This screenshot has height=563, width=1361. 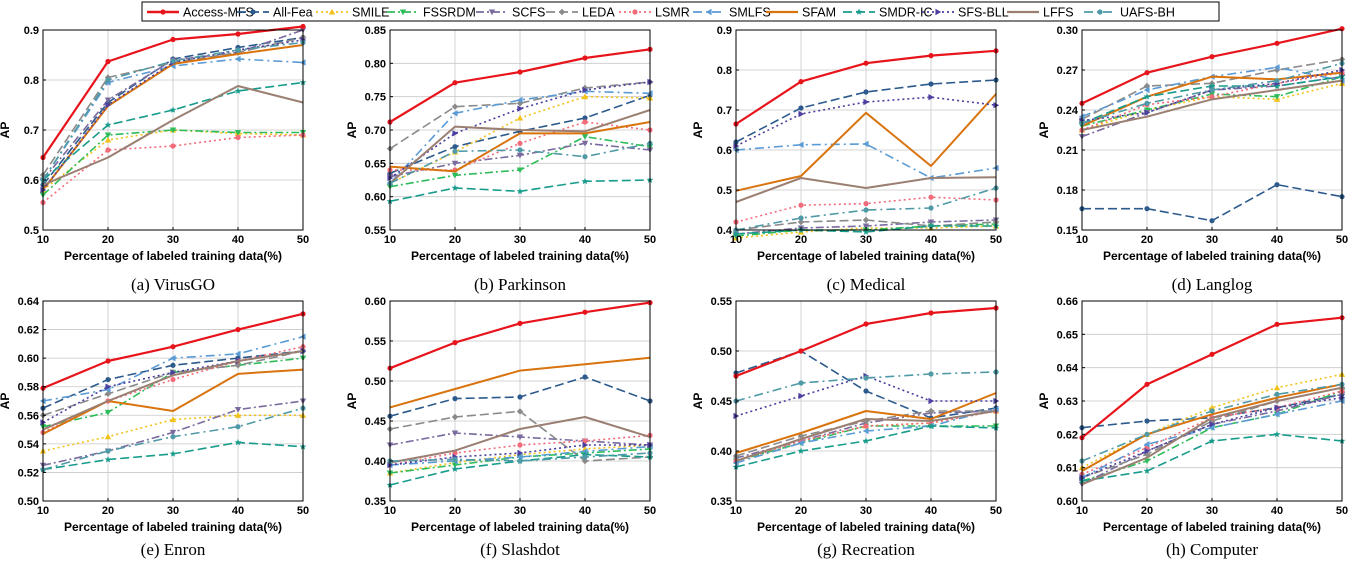 I want to click on panel-caption: (d) Langlog, so click(x=1212, y=284).